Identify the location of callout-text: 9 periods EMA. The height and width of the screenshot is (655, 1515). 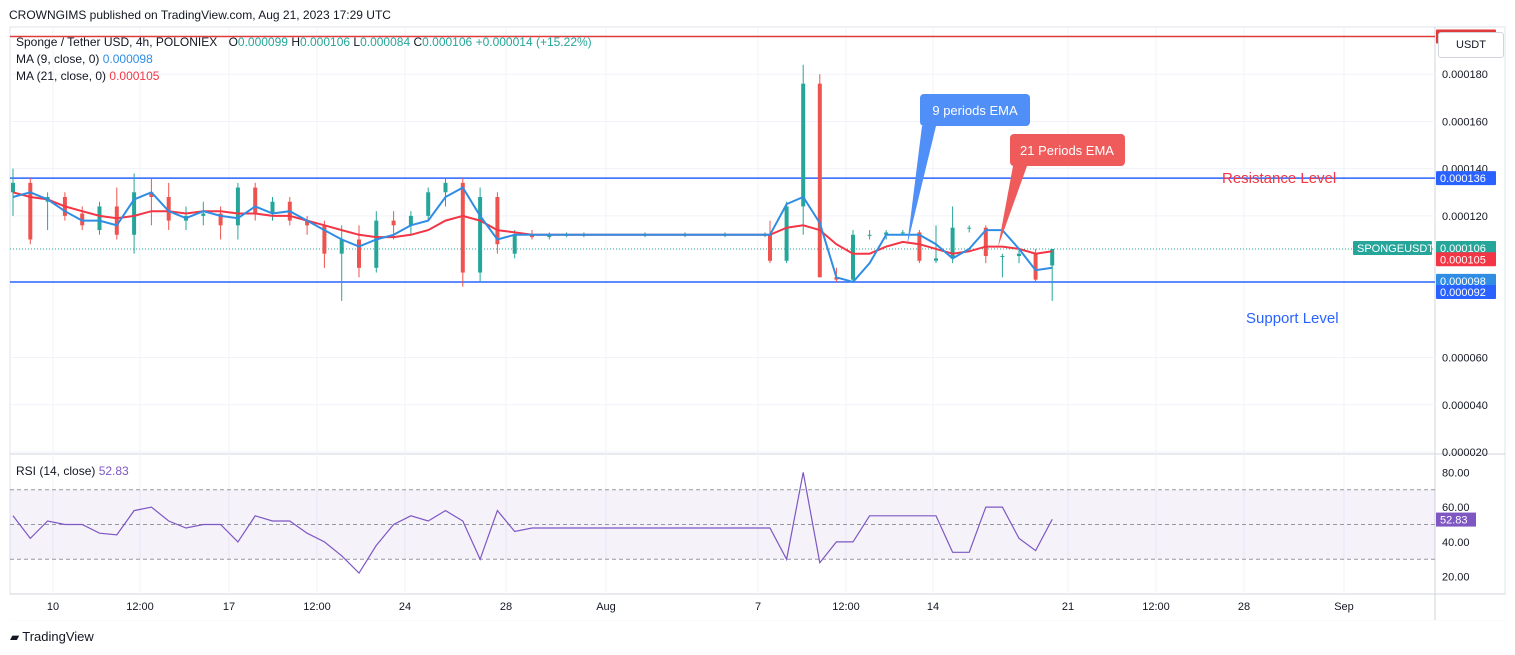
(975, 110).